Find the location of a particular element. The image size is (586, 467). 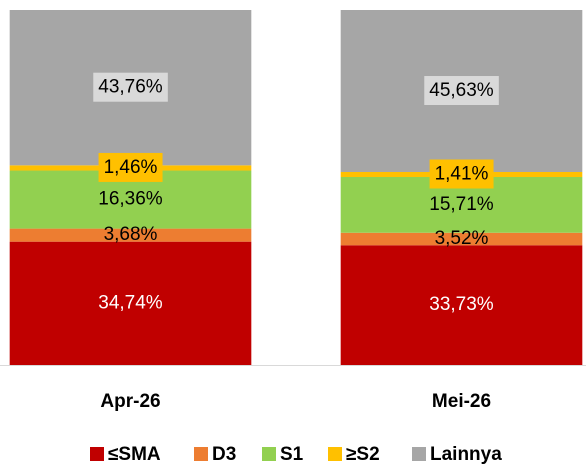

data-label: 1,41% is located at coordinates (462, 174).